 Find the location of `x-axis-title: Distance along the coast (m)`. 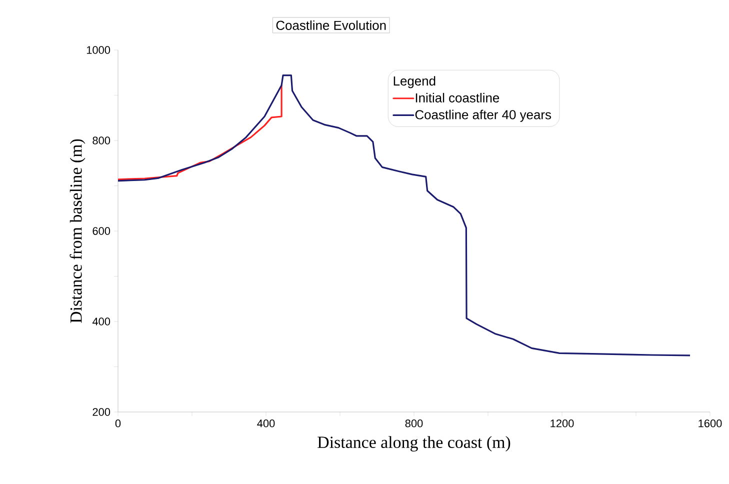

x-axis-title: Distance along the coast (m) is located at coordinates (414, 444).